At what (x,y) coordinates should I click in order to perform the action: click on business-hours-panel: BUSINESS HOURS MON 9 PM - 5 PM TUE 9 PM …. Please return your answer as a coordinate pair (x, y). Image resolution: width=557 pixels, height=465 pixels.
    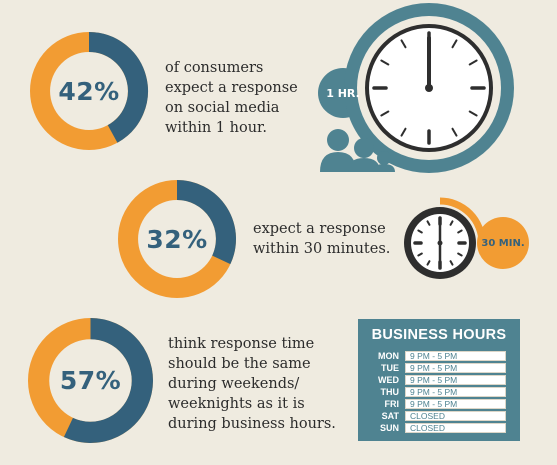
    Looking at the image, I should click on (439, 380).